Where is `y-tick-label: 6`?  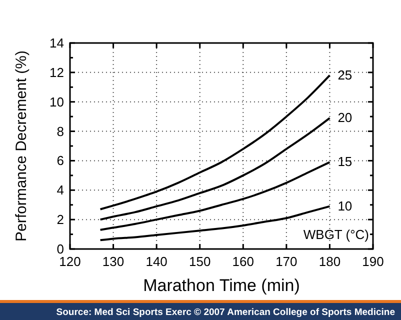
y-tick-label: 6 is located at coordinates (60, 160).